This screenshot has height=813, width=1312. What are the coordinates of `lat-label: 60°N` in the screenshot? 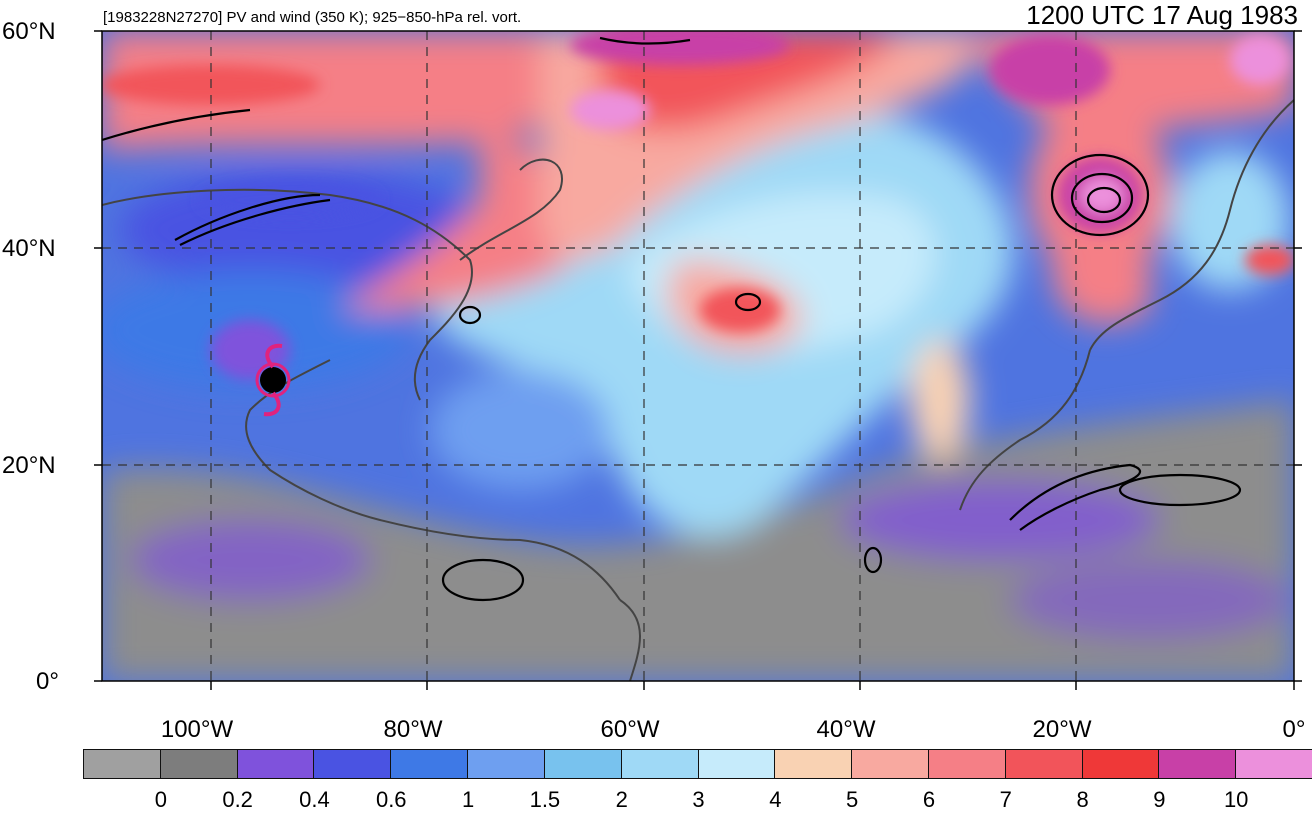 It's located at (29, 31).